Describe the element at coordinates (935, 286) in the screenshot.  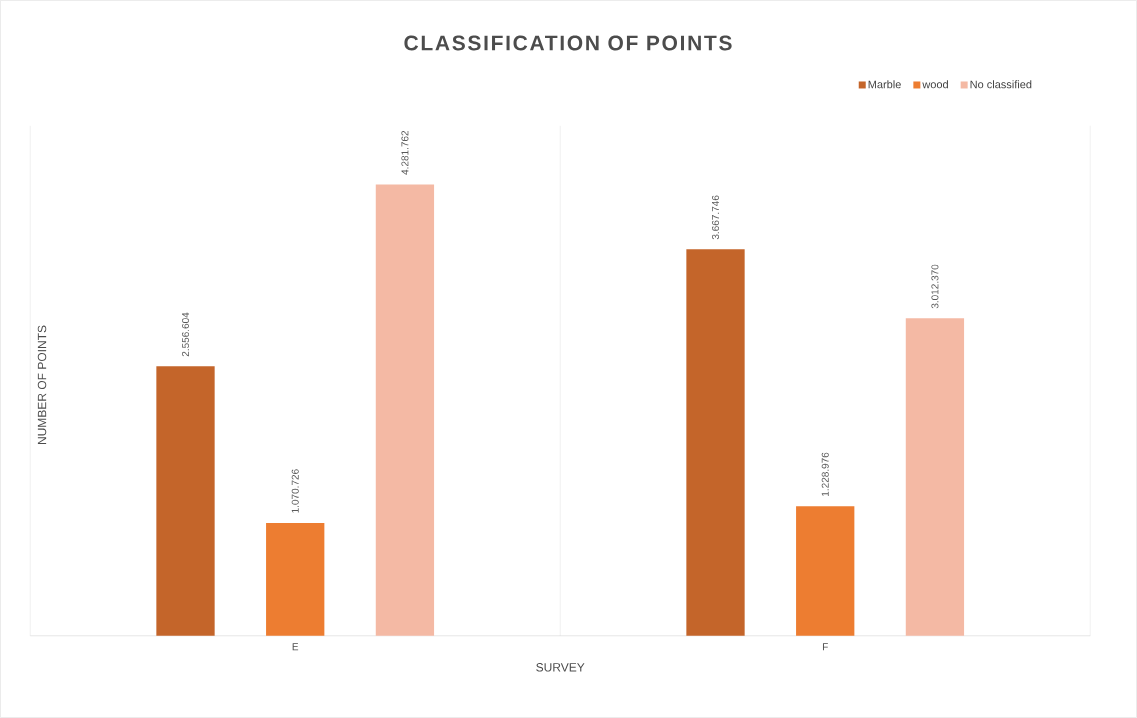
I see `data-label: 3.012.370` at that location.